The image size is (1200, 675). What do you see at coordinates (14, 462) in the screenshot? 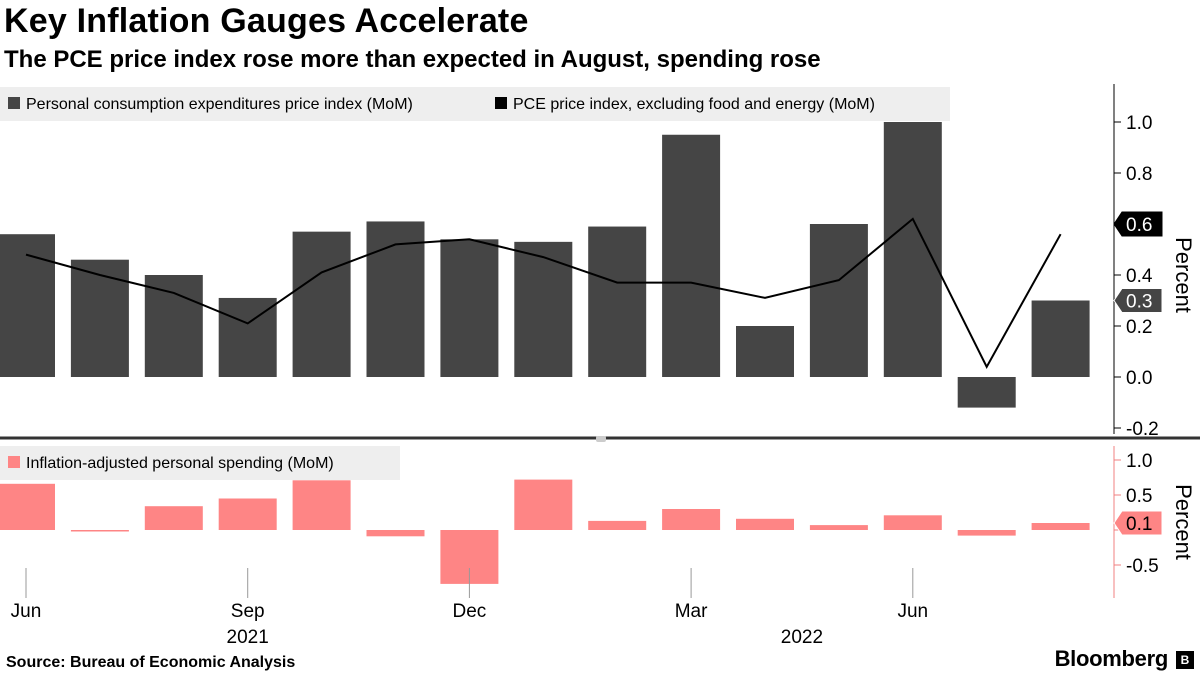
I see `legend-swatch-spending` at bounding box center [14, 462].